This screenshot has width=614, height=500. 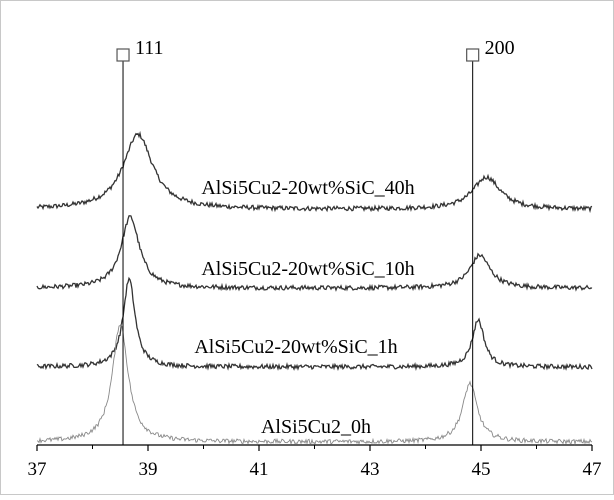 I want to click on x-tick-label-47: 47, so click(x=592, y=469).